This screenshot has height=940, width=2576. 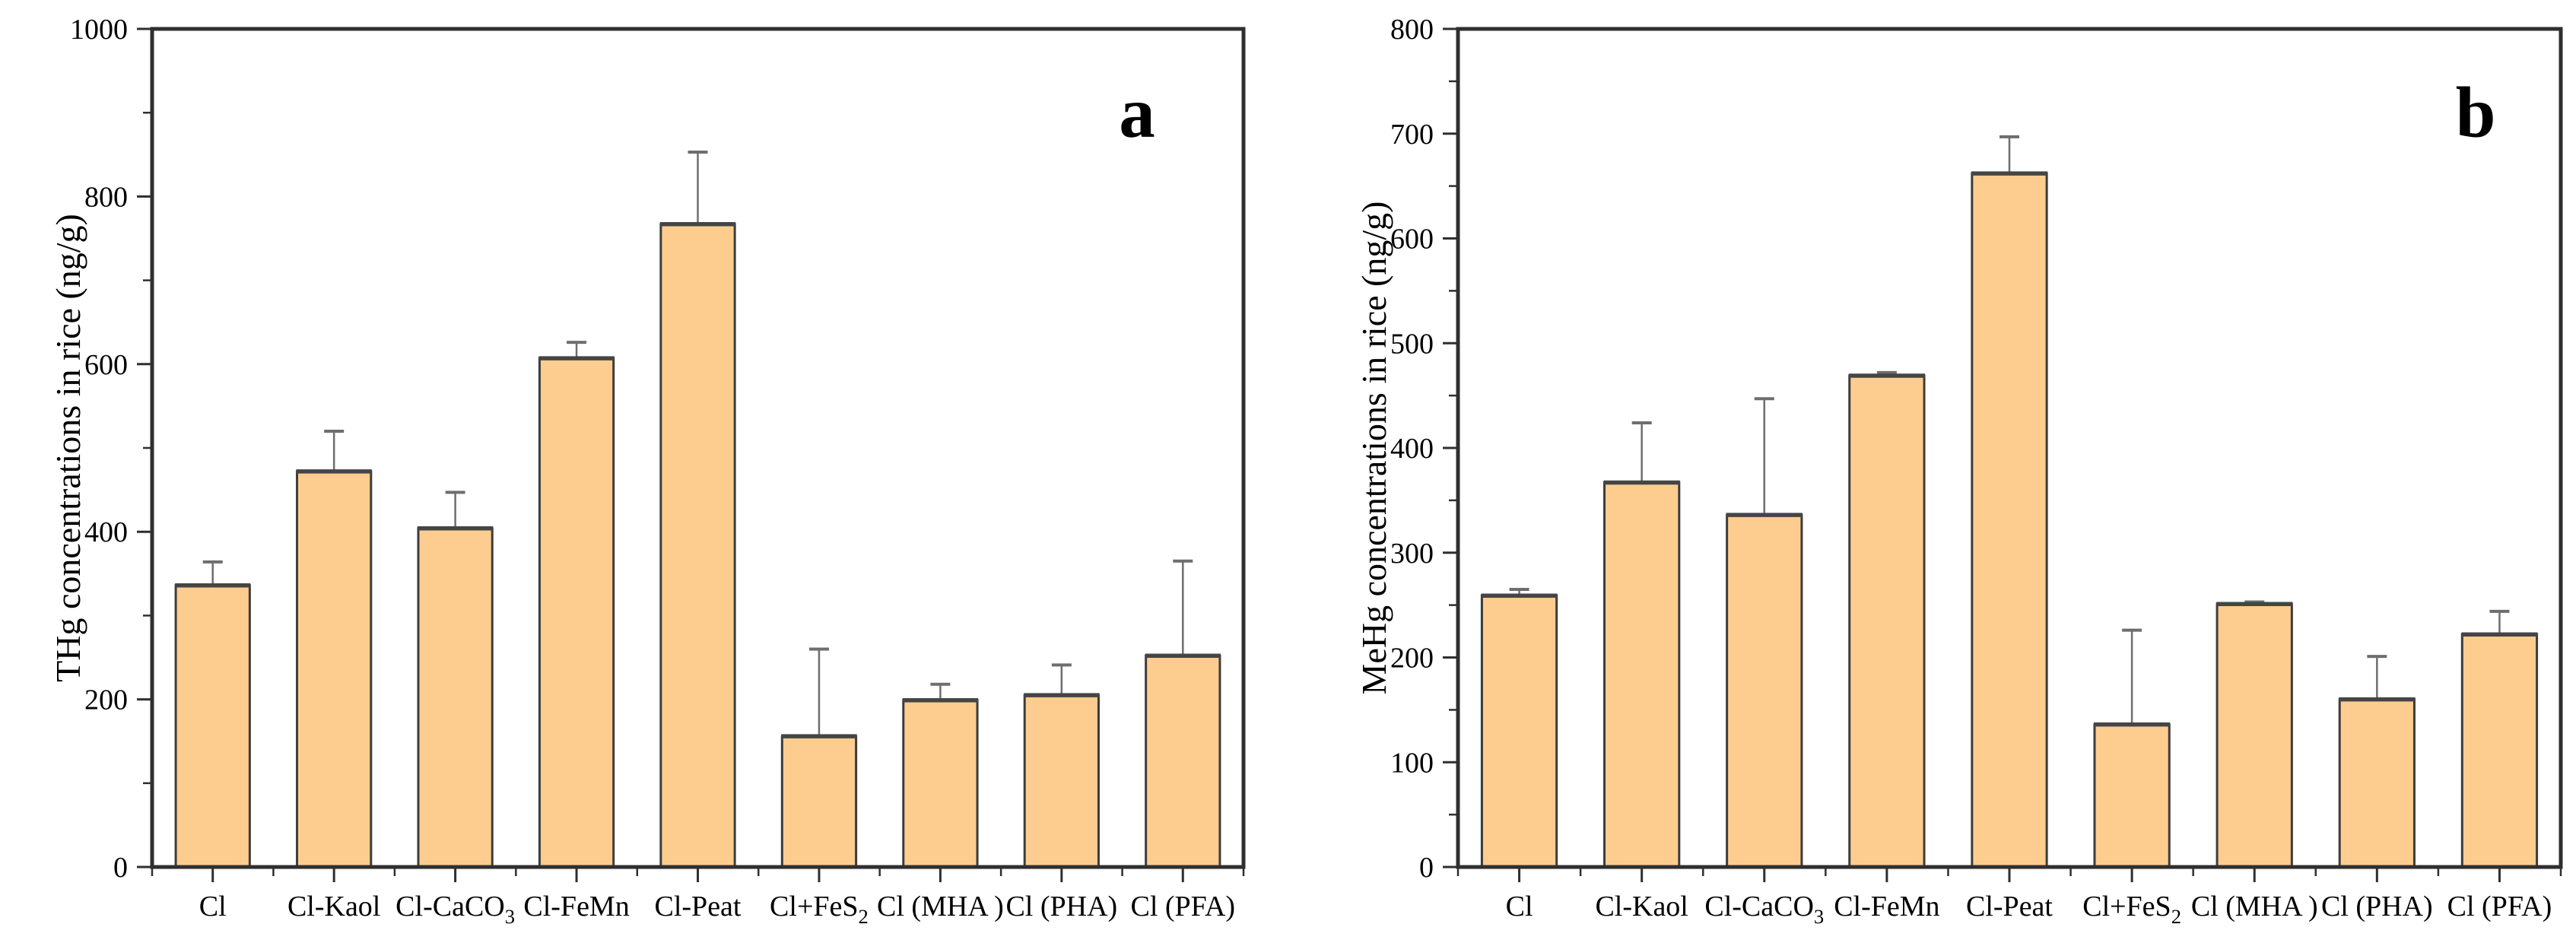 What do you see at coordinates (1137, 112) in the screenshot?
I see `panel-letter-a: a` at bounding box center [1137, 112].